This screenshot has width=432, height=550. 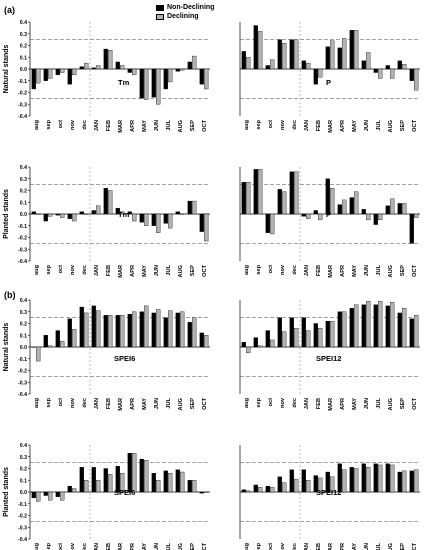 What do you see at coordinates (98, 210) in the screenshot?
I see `a-planted-left-bar-declining-JAN` at bounding box center [98, 210].